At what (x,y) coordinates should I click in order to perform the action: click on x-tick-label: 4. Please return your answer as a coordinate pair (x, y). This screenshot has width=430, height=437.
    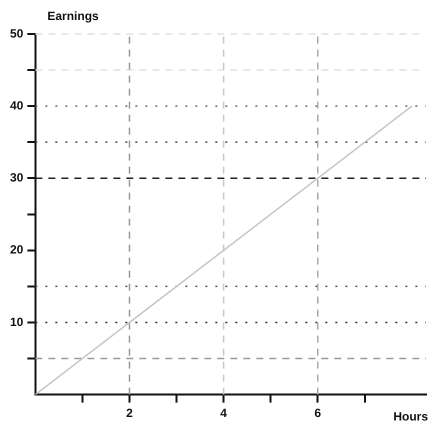
    Looking at the image, I should click on (224, 413).